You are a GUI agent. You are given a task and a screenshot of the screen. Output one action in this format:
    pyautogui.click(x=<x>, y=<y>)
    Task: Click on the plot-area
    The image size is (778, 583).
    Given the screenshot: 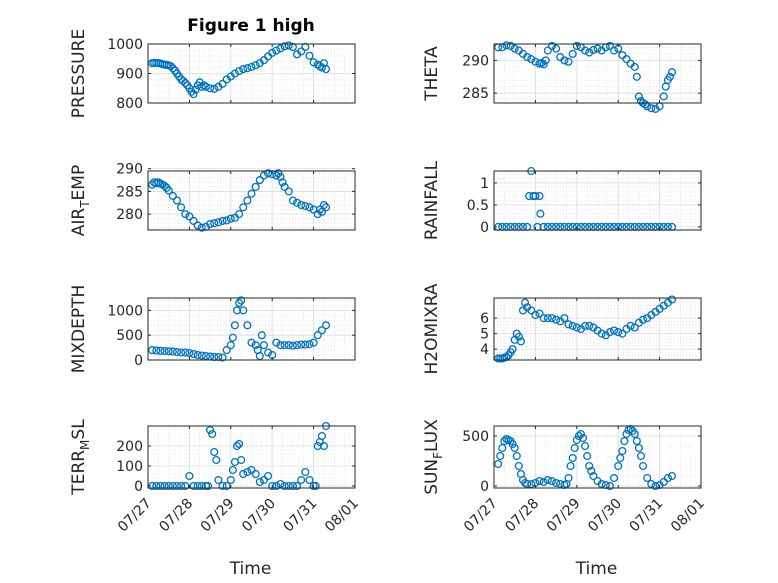 What is the action you would take?
    pyautogui.click(x=251, y=200)
    